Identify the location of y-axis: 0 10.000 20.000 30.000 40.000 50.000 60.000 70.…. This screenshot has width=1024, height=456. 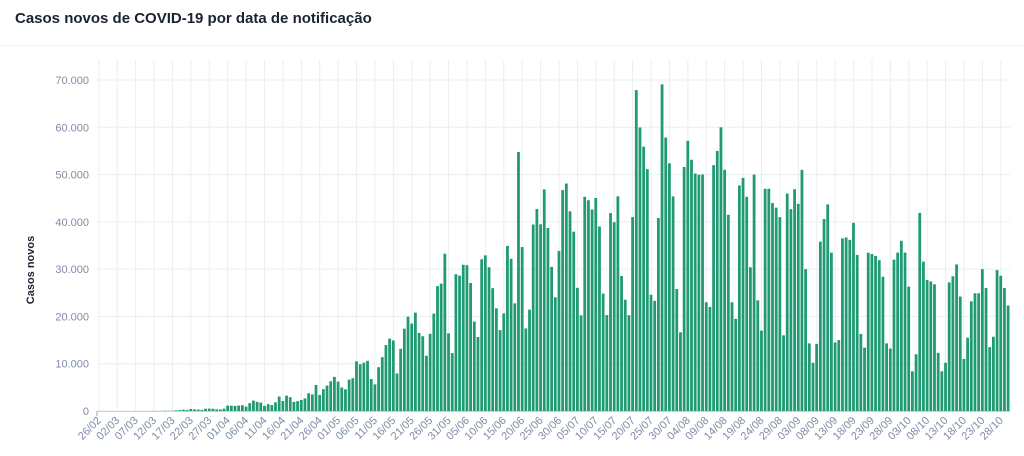
(72, 246).